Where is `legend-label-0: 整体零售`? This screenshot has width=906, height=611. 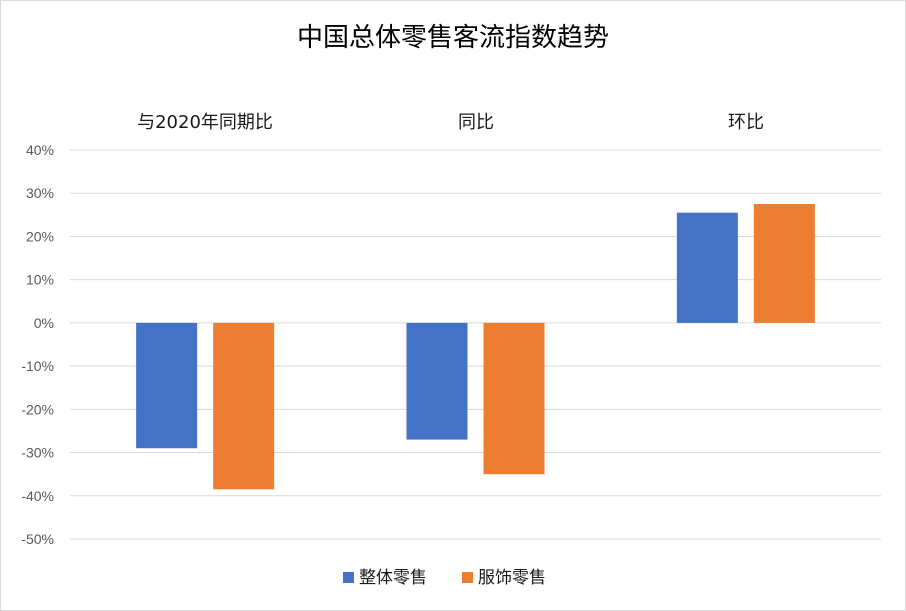 legend-label-0: 整体零售 is located at coordinates (393, 578).